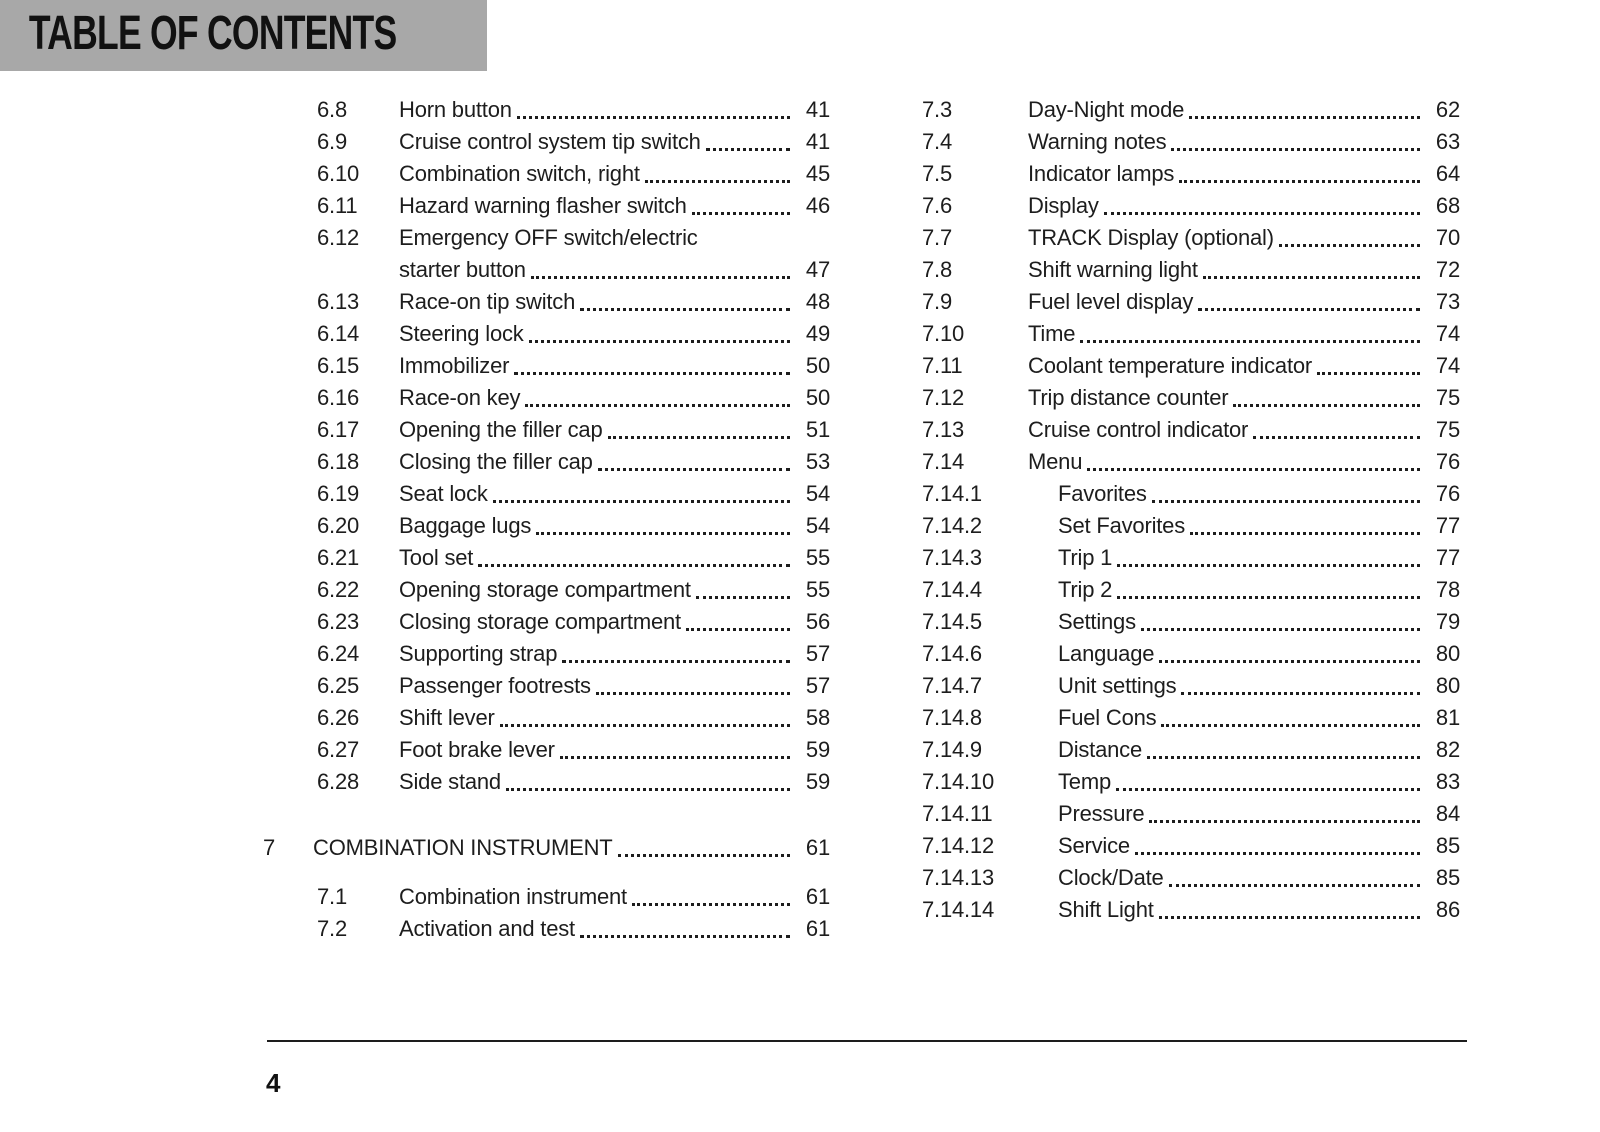 The height and width of the screenshot is (1132, 1600). I want to click on toc-entry-title: Passenger footrests, so click(495, 685).